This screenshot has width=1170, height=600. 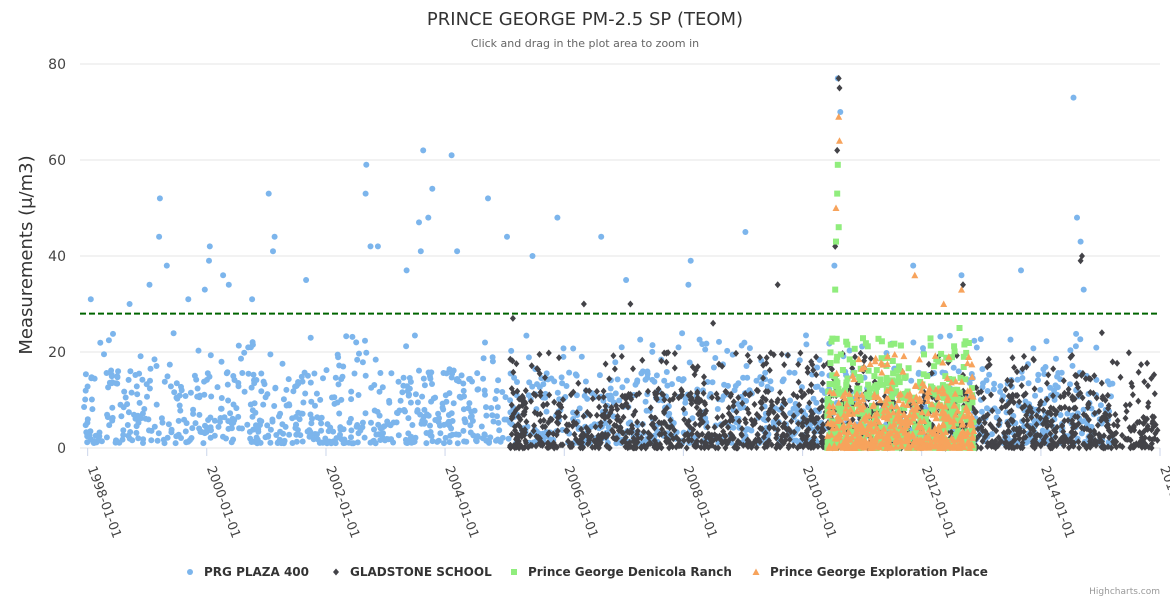 I want to click on legend-item: PRG PLAZA 400, so click(x=248, y=572).